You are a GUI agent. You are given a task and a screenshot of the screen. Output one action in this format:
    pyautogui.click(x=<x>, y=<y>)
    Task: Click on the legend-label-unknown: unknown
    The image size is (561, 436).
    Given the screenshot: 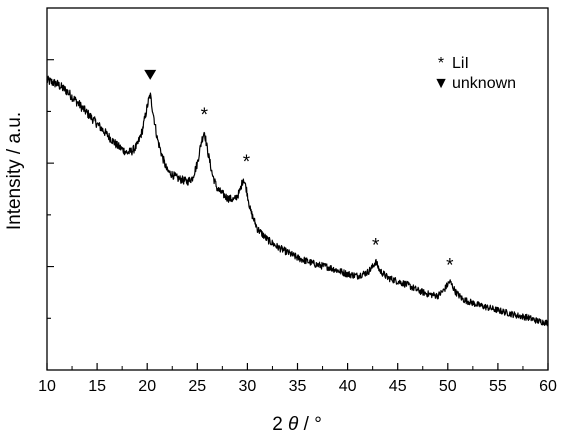 What is the action you would take?
    pyautogui.click(x=484, y=83)
    